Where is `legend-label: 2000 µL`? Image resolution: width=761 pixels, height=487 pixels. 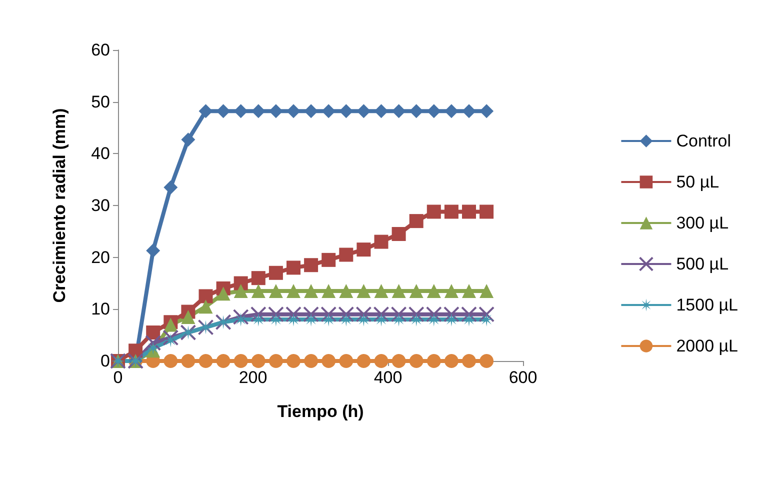 legend-label: 2000 µL is located at coordinates (707, 346).